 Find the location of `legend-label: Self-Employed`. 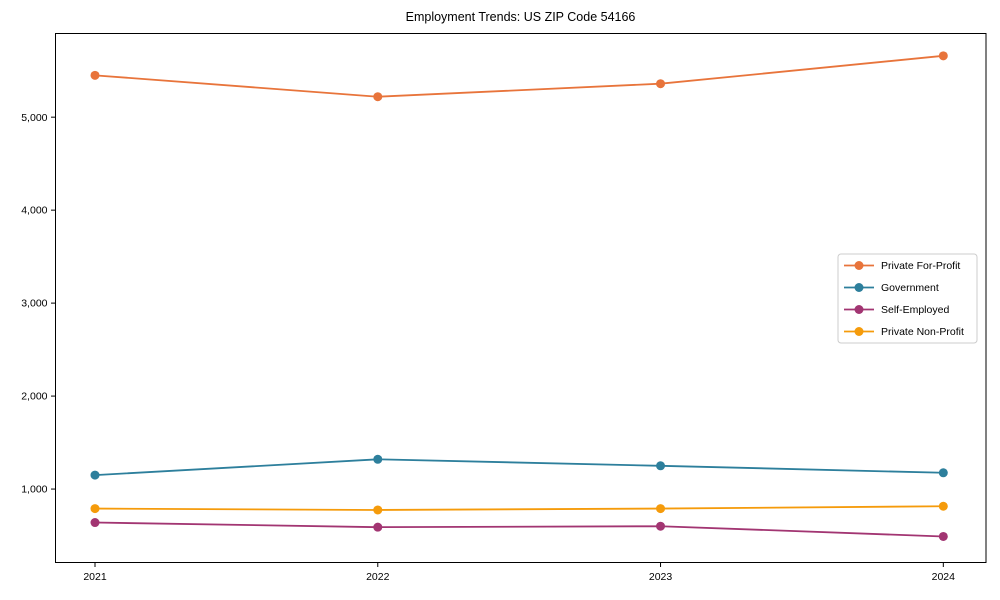

legend-label: Self-Employed is located at coordinates (915, 310).